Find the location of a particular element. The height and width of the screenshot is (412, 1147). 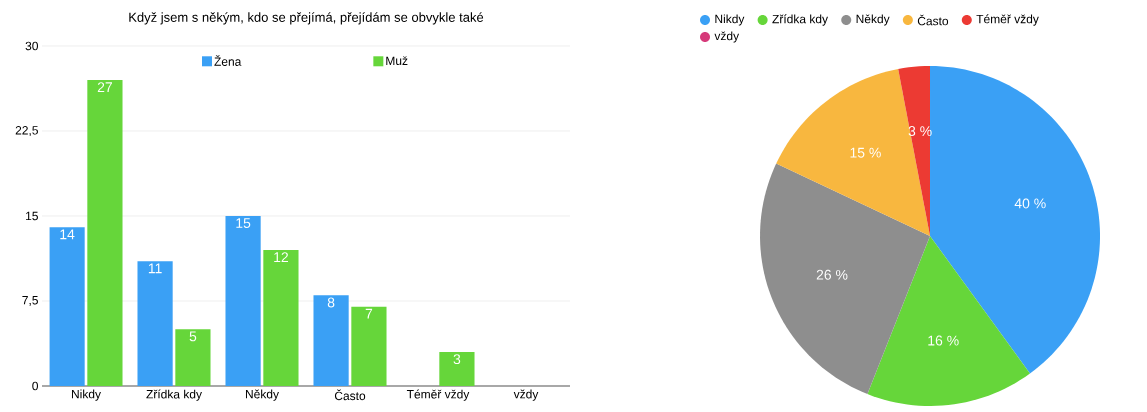

x-tick-label: Někdy is located at coordinates (262, 395).